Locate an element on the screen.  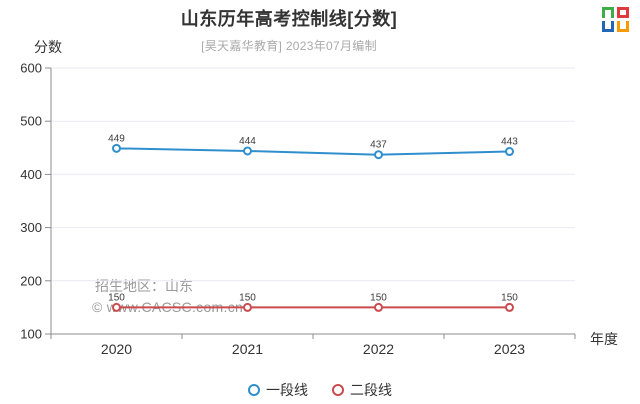
data-point-二段线-2022 is located at coordinates (378, 307).